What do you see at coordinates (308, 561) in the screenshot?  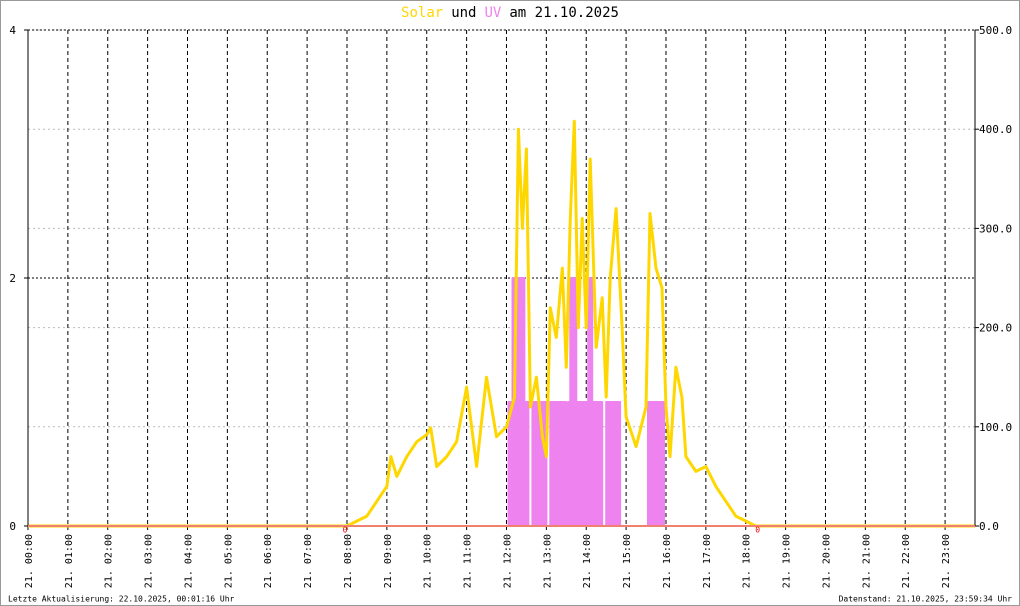 I see `x-tick-label: 21. 07:00` at bounding box center [308, 561].